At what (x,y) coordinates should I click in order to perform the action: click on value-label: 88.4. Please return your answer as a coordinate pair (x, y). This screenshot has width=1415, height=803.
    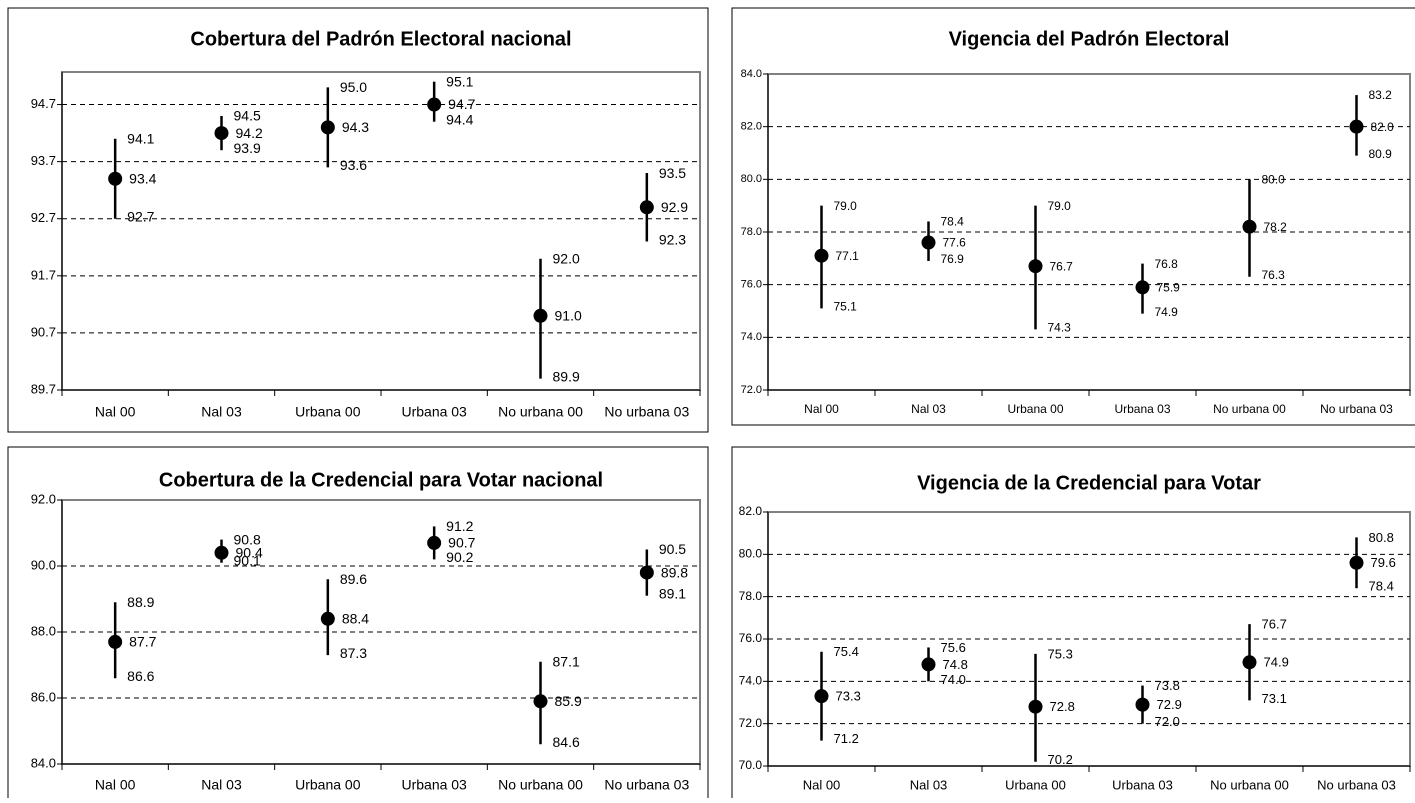
    Looking at the image, I should click on (355, 619).